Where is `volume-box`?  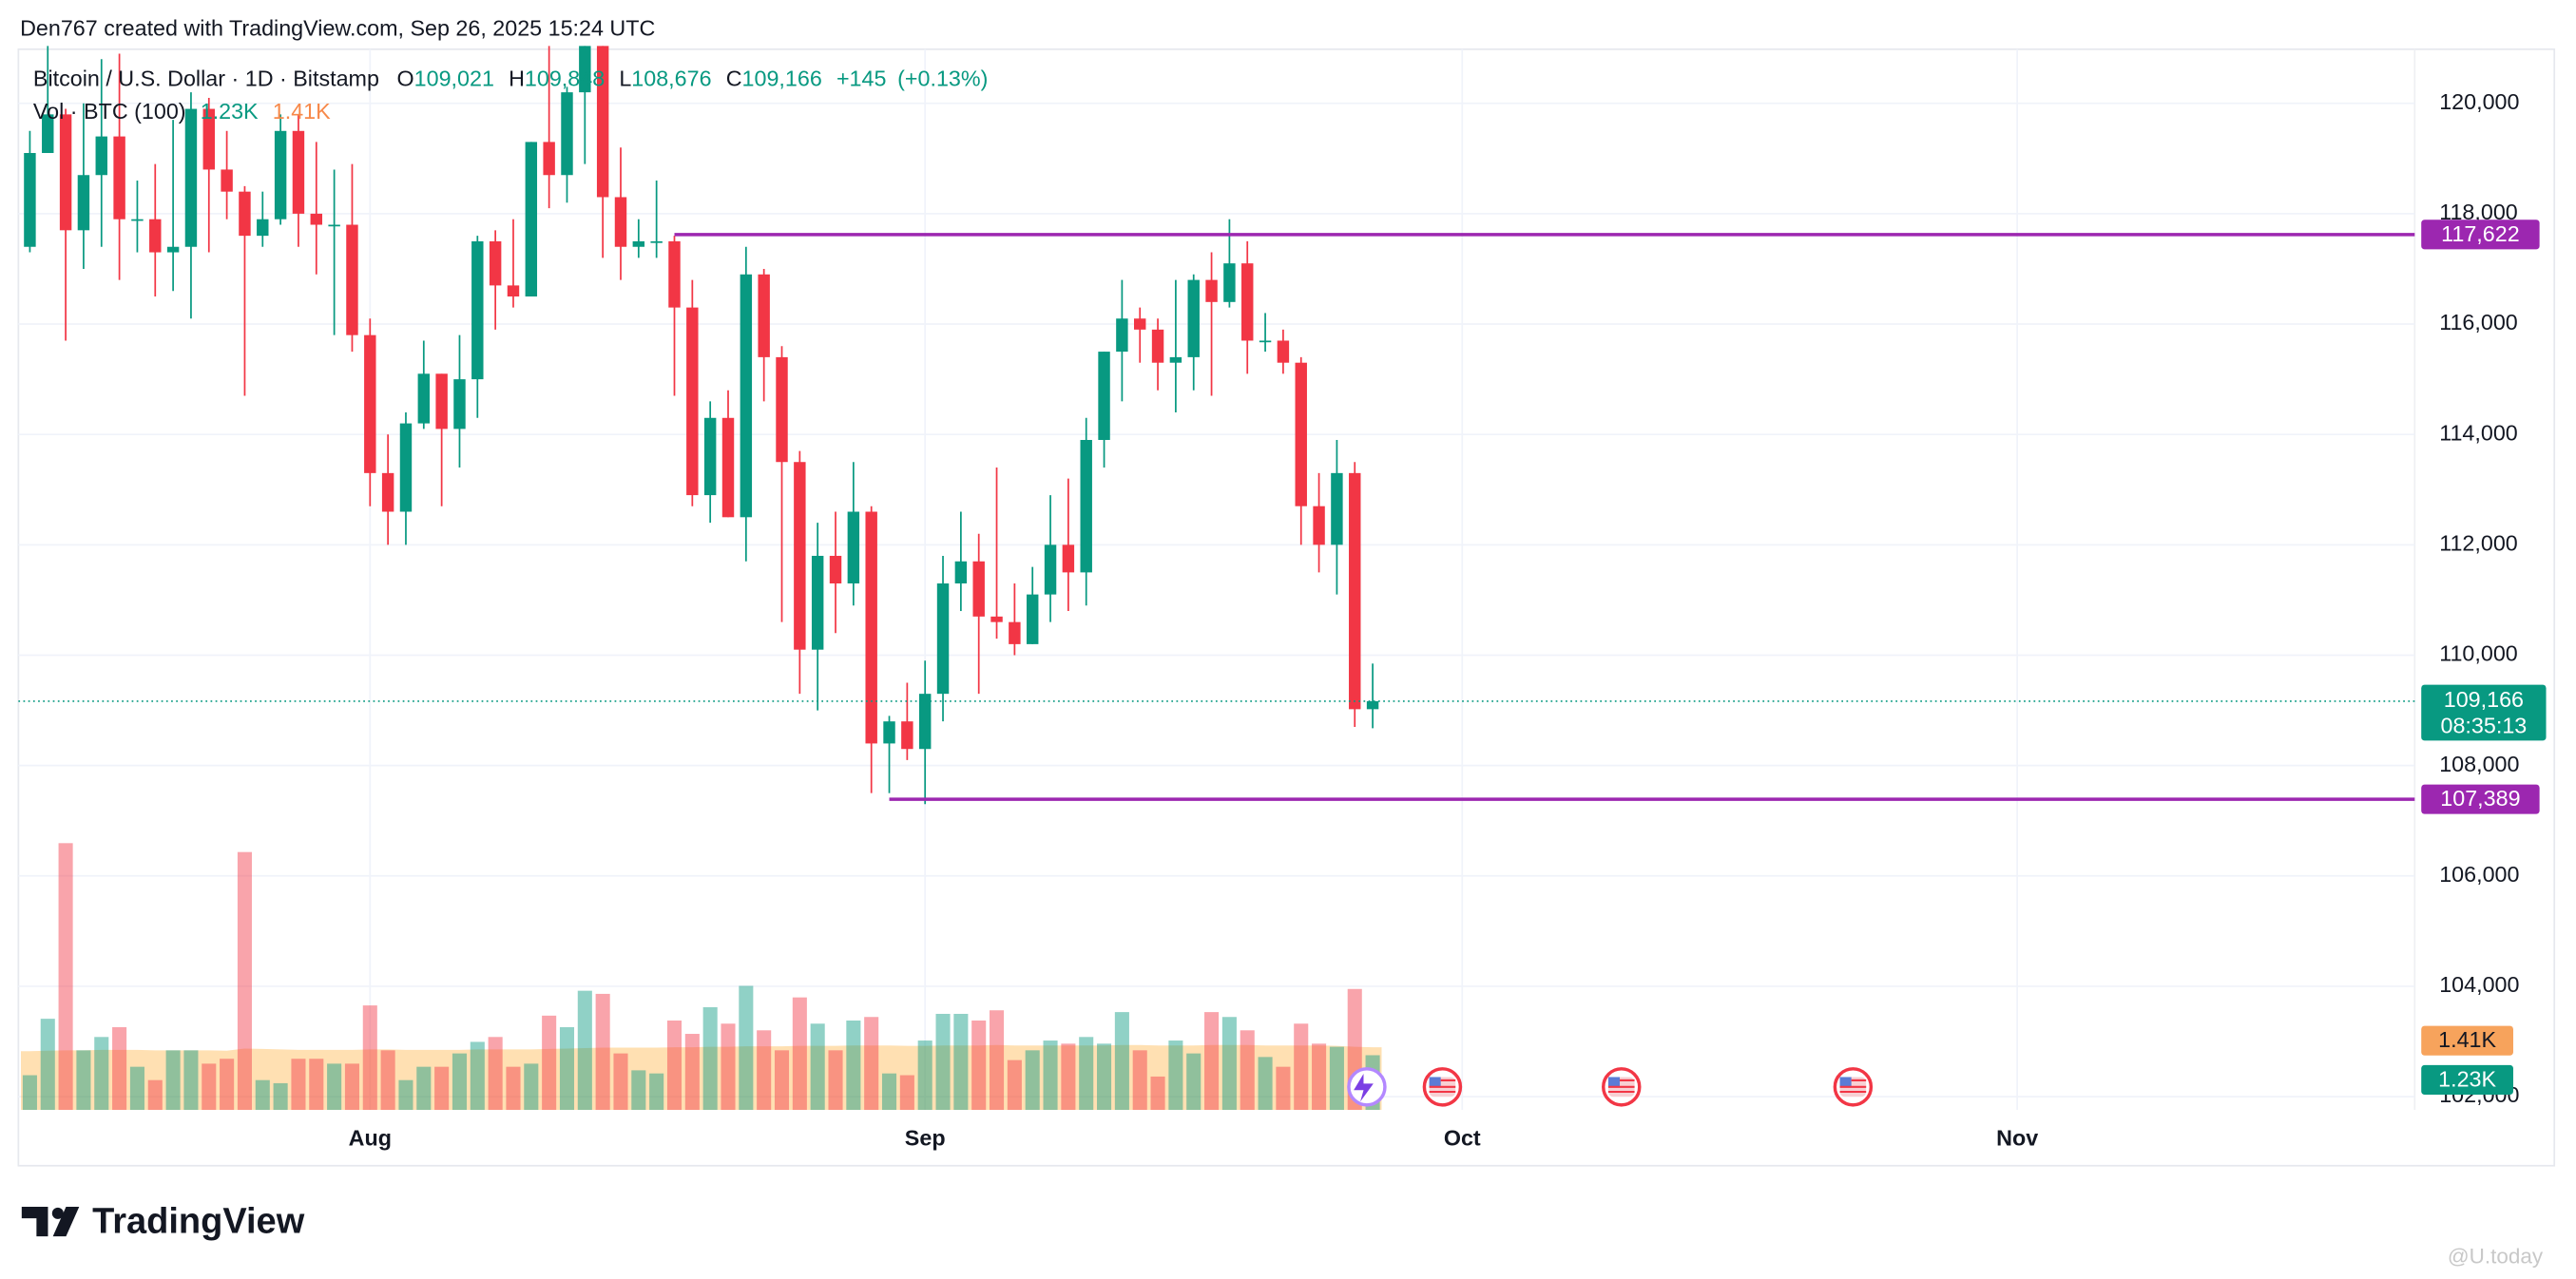
volume-box is located at coordinates (2467, 1079).